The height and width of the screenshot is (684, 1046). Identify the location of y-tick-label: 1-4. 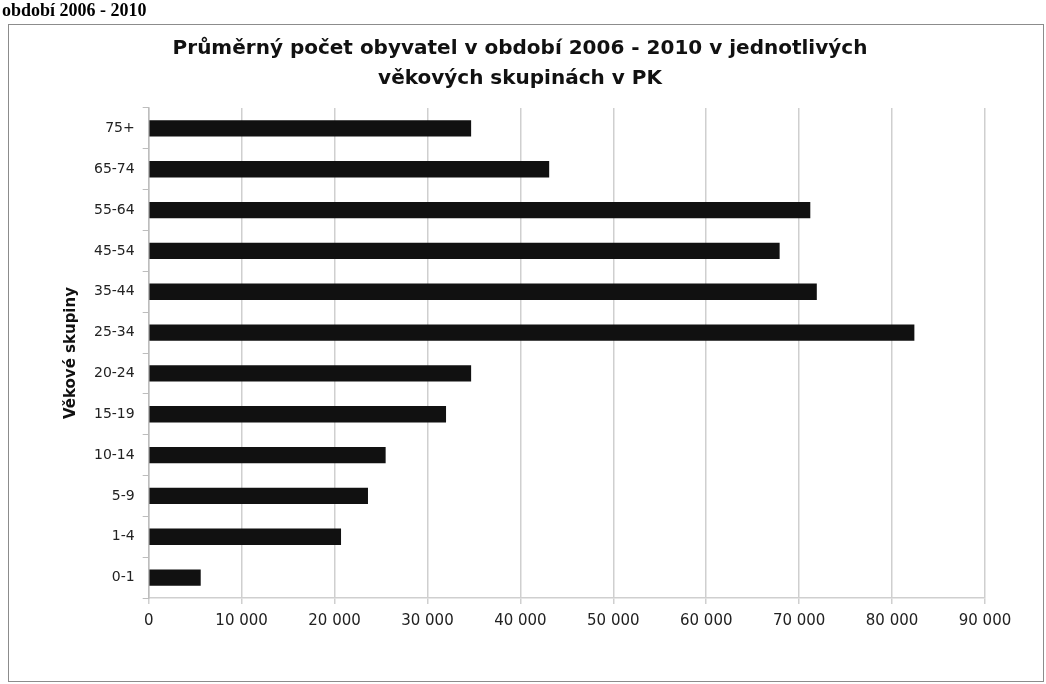
(123, 535).